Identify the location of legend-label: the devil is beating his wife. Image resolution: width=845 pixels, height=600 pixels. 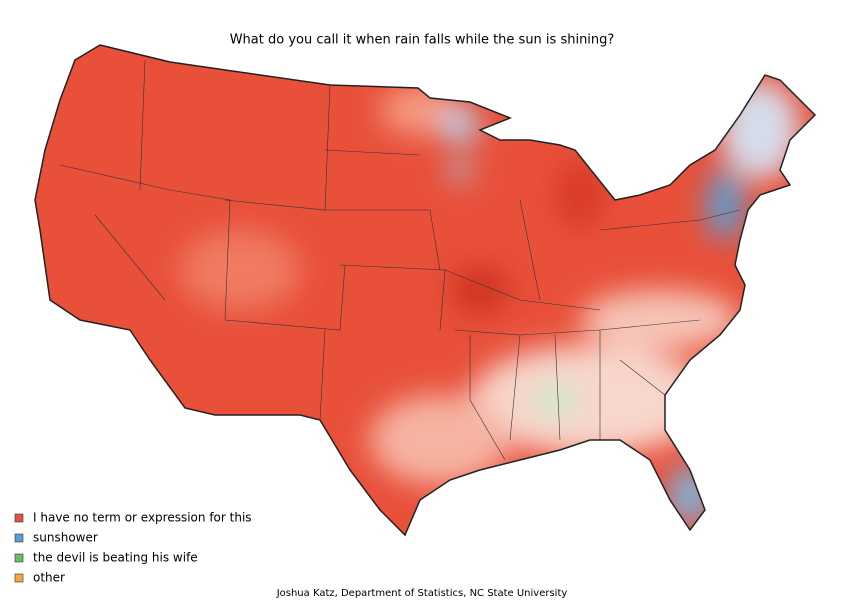
(115, 558).